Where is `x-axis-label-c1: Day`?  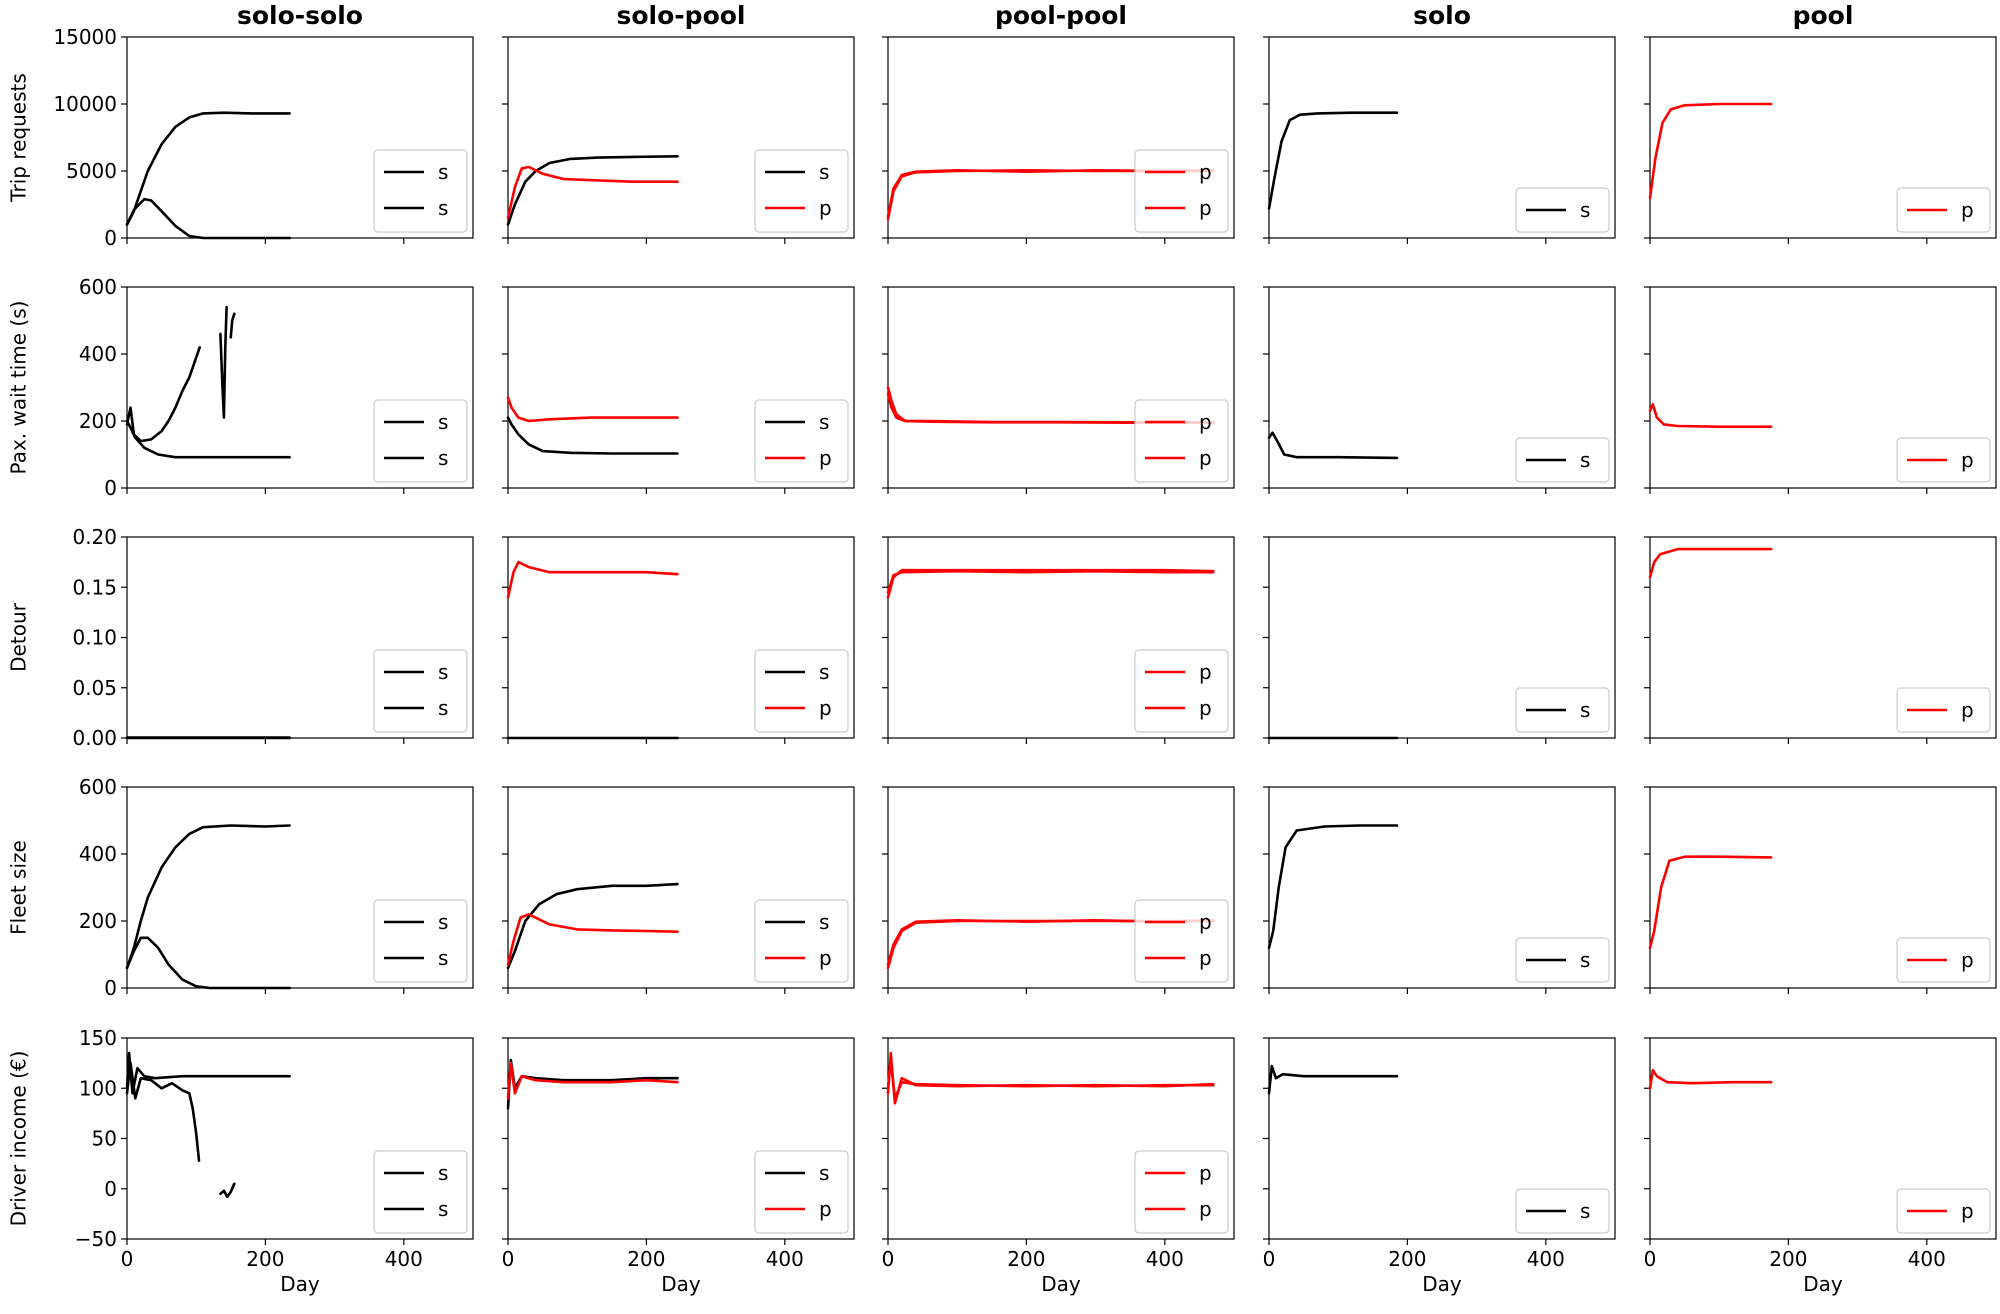 x-axis-label-c1: Day is located at coordinates (681, 1284).